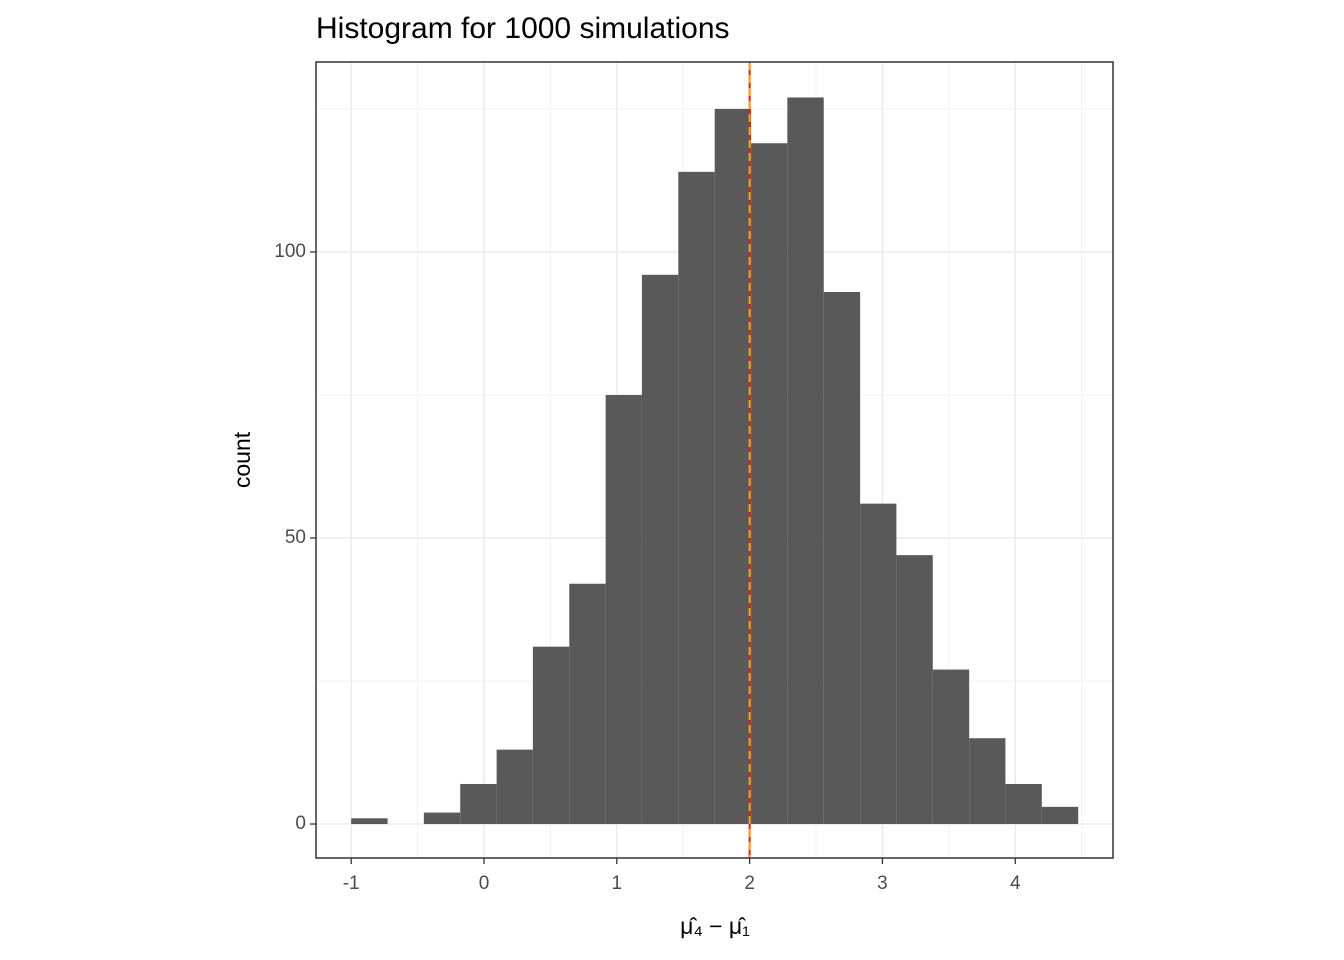  Describe the element at coordinates (300, 823) in the screenshot. I see `y-tick-label: 0` at that location.